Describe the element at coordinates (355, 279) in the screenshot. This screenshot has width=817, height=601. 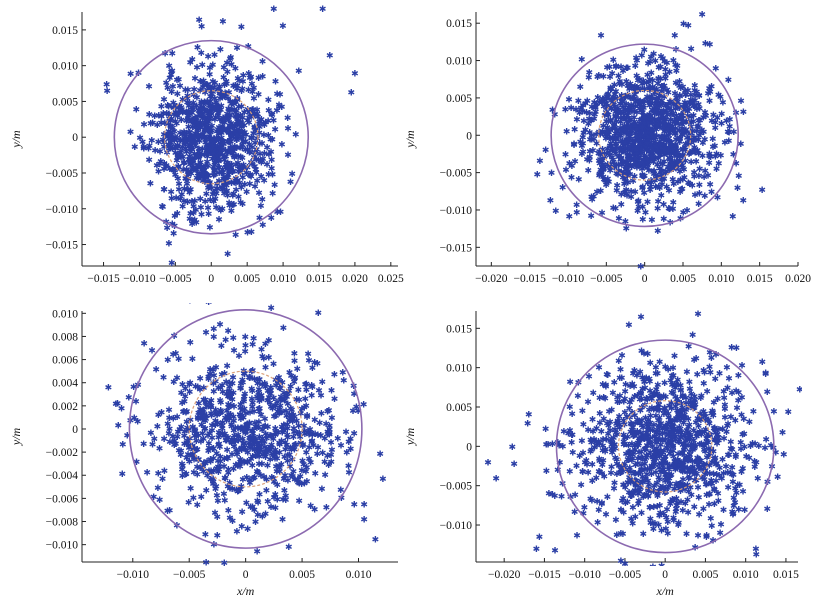
I see `x-tick-label: 0.020` at that location.